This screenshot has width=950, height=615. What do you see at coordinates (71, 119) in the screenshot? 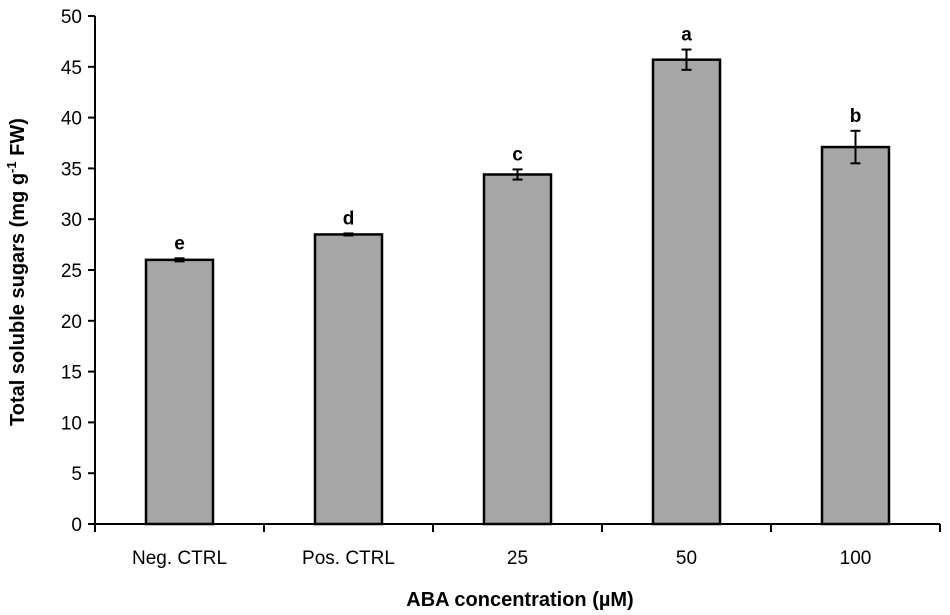
I see `y-tick-label: 40` at bounding box center [71, 119].